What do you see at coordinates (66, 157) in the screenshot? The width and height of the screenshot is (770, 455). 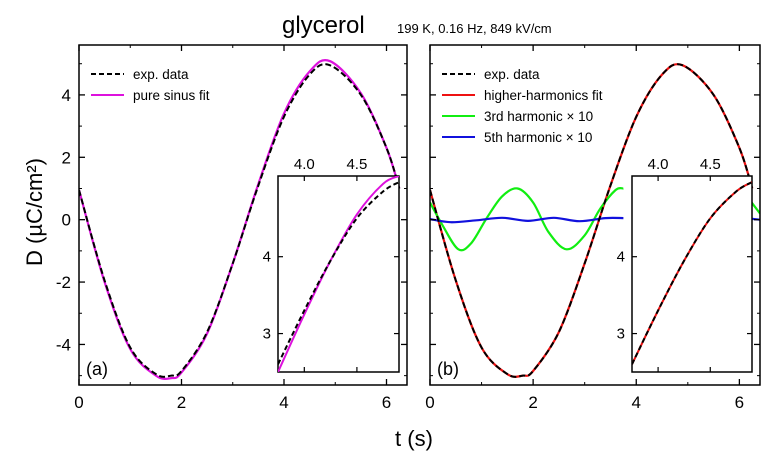 I see `y-tick-label: 2` at bounding box center [66, 157].